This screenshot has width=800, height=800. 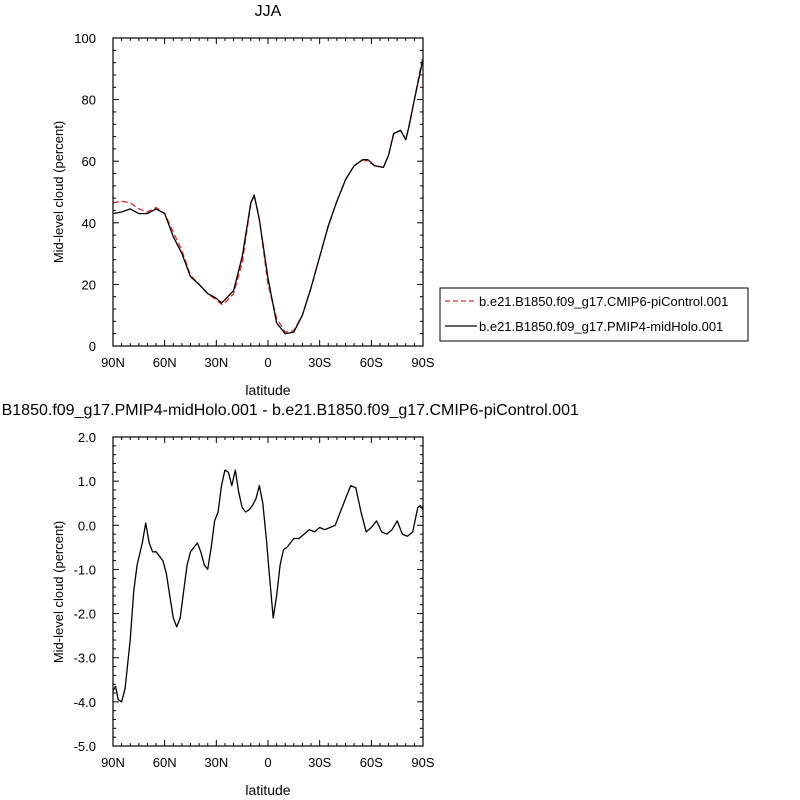 I want to click on top-y-tick-label: 60, so click(x=89, y=161).